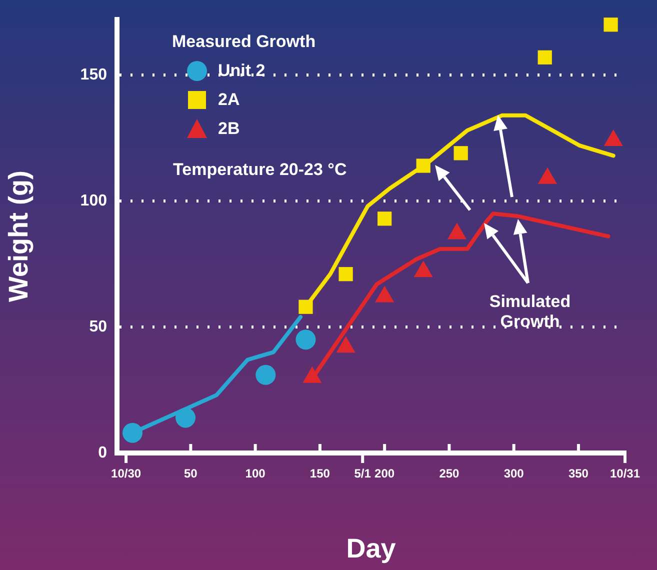 The image size is (657, 570). I want to click on legend-title: Measured Growth, so click(244, 42).